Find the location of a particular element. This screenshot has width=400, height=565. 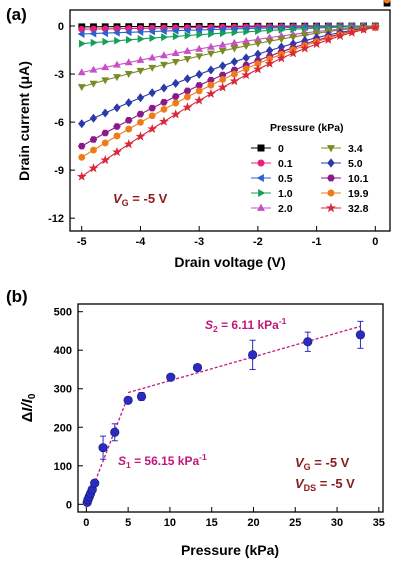

legend-entry: 0 is located at coordinates (281, 149).